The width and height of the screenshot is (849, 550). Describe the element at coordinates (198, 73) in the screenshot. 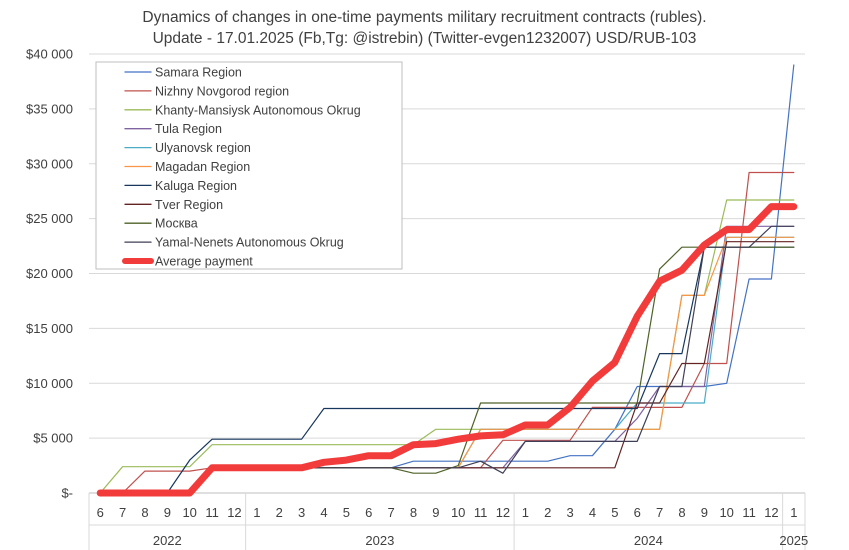

I see `legend-label: Samara Region` at that location.